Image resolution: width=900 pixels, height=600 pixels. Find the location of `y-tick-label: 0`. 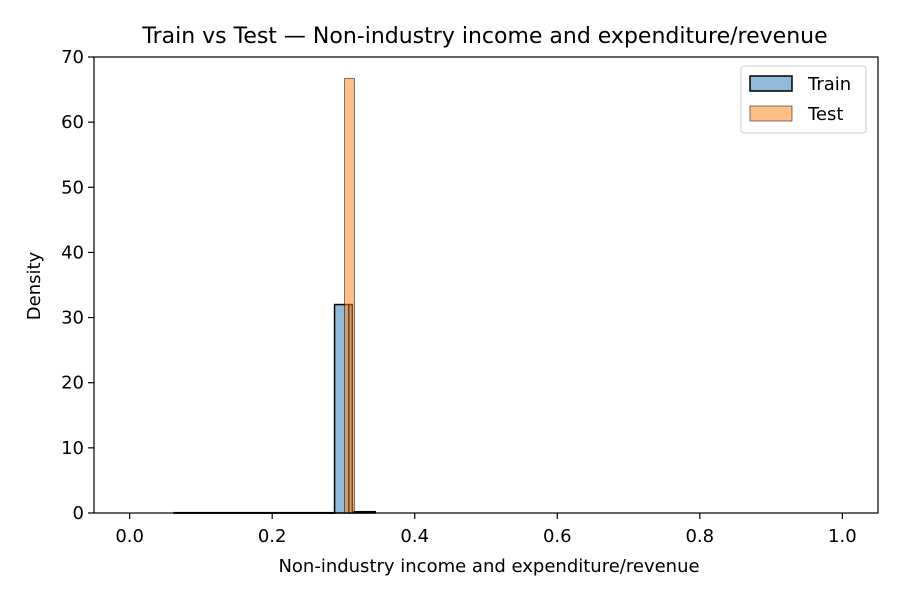

y-tick-label: 0 is located at coordinates (78, 513).